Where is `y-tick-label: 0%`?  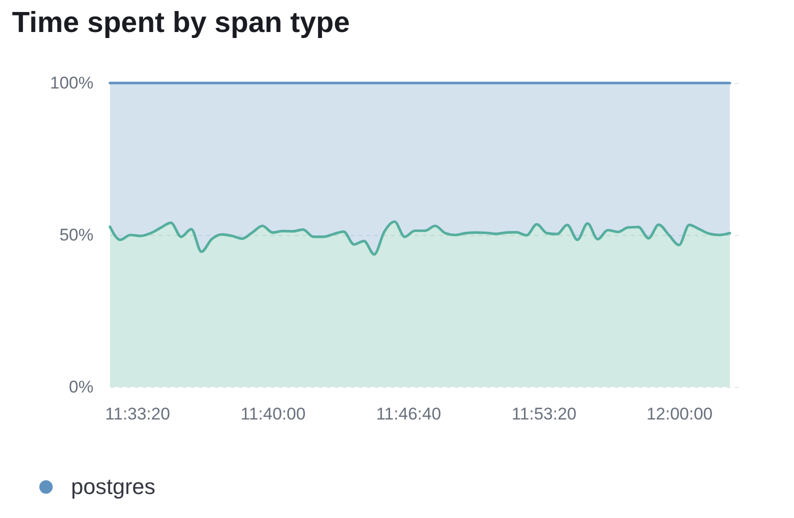
y-tick-label: 0% is located at coordinates (81, 387).